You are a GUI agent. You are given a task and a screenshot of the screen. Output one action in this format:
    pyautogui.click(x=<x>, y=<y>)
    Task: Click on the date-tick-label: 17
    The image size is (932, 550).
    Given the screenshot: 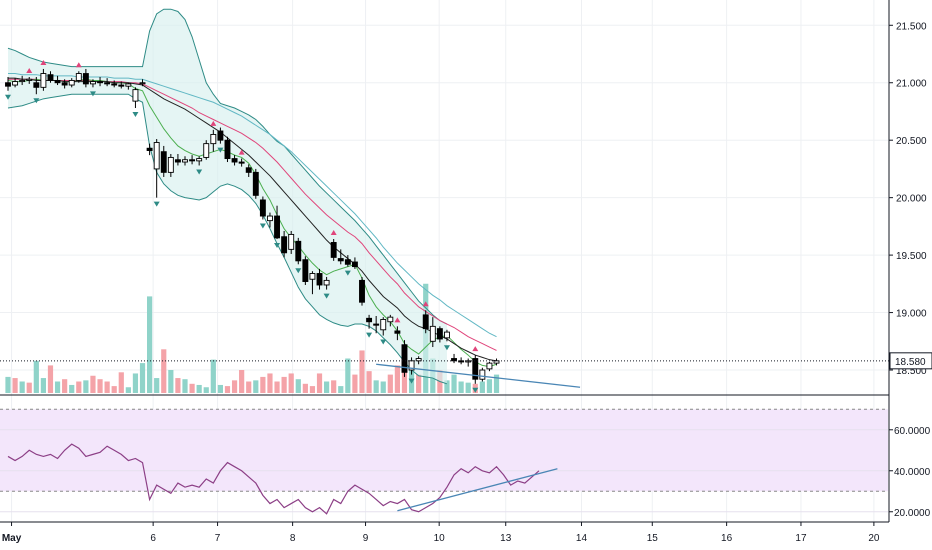 What is the action you would take?
    pyautogui.click(x=801, y=538)
    